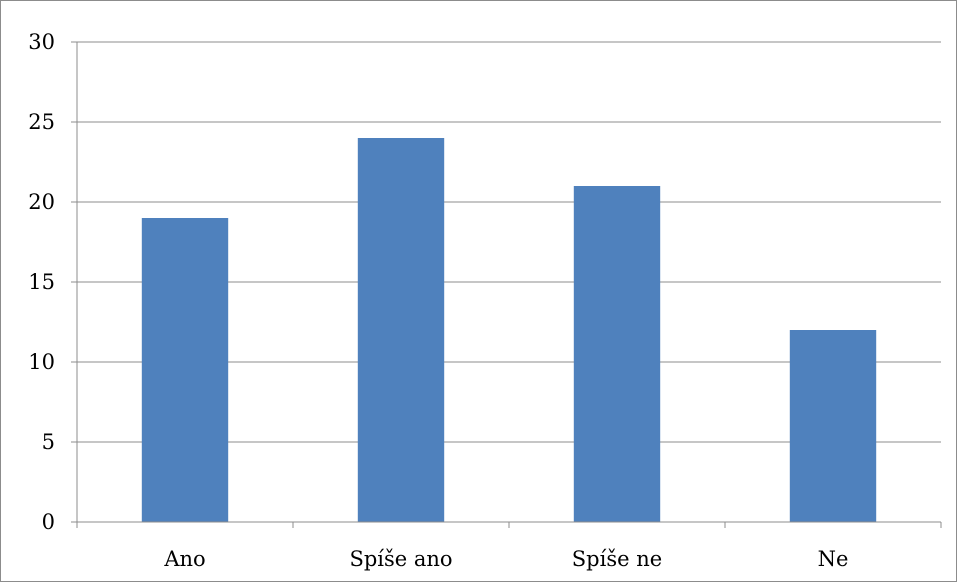 The width and height of the screenshot is (957, 583). I want to click on y-tick-label-20: 20, so click(41, 202).